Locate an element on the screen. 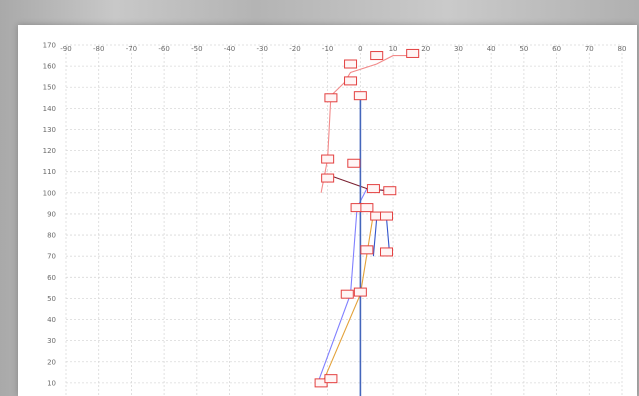 The image size is (639, 396). x-tick-label: 40 is located at coordinates (491, 49).